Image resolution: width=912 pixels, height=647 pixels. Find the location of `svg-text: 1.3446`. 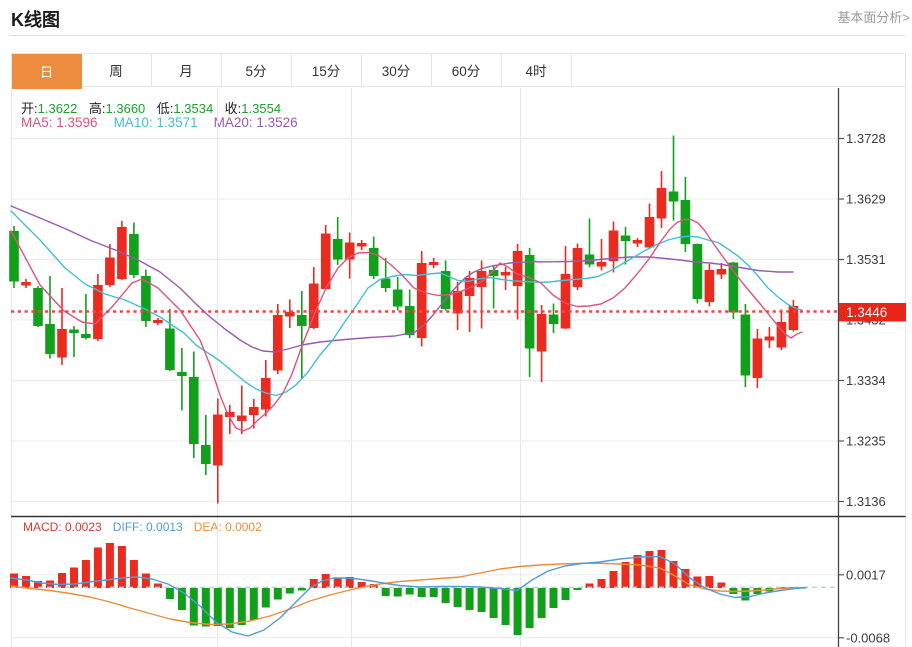

svg-text: 1.3446 is located at coordinates (866, 312).